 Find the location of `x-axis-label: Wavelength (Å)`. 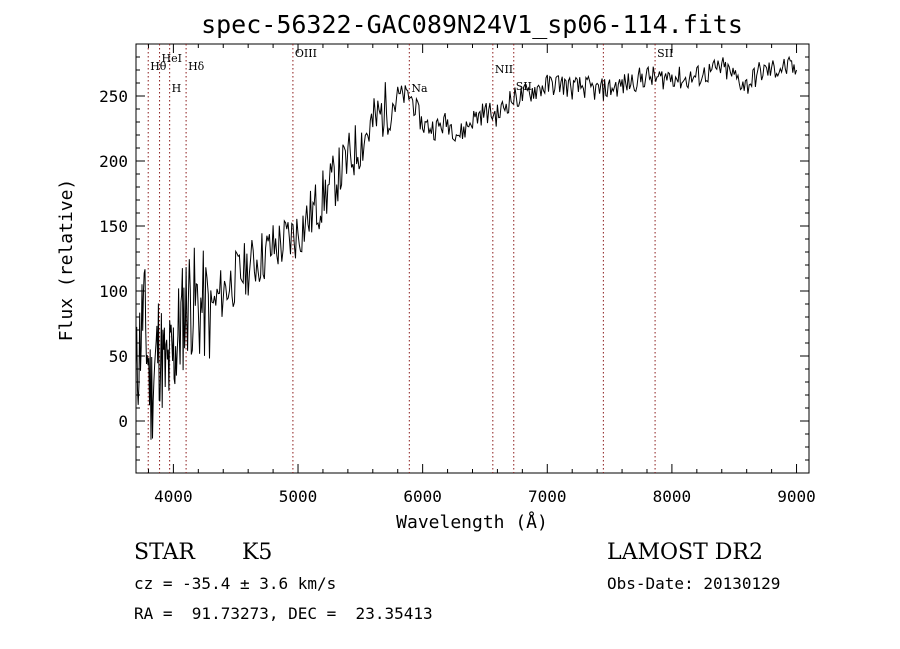

x-axis-label: Wavelength (Å) is located at coordinates (472, 522).